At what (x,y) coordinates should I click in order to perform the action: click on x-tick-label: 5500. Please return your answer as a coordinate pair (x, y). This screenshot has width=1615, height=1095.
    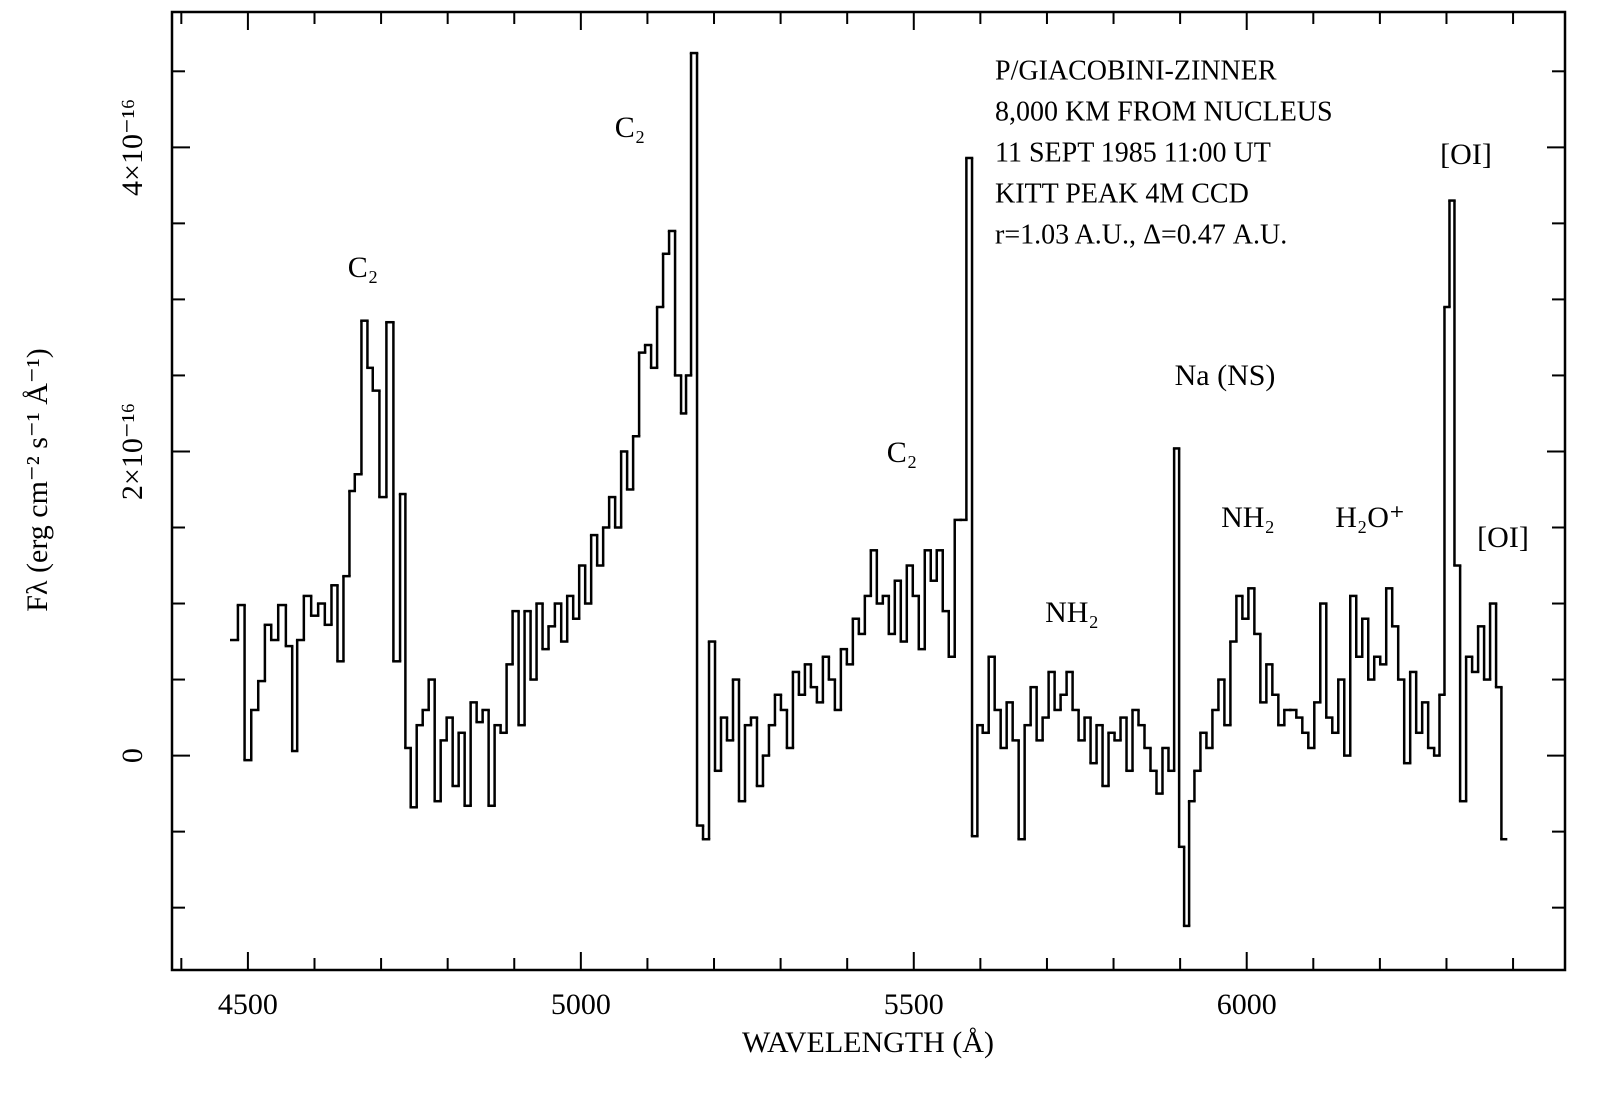
    Looking at the image, I should click on (914, 1004).